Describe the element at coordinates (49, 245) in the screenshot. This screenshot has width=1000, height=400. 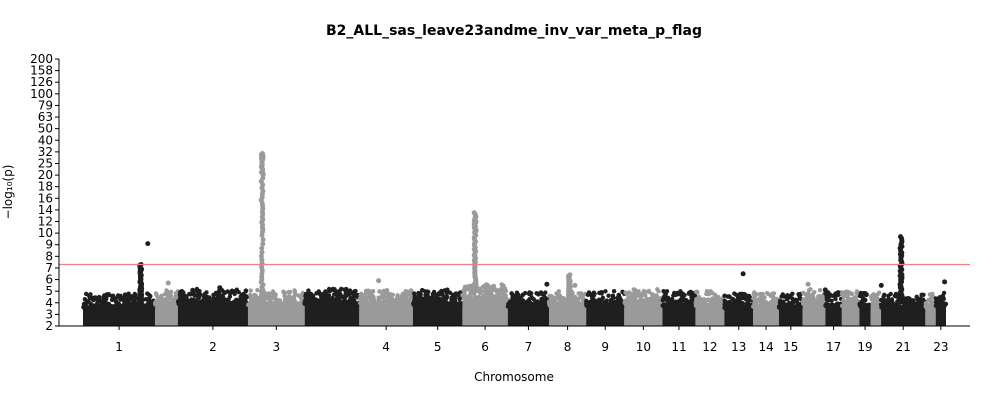
I see `y-tick-label: 9` at that location.